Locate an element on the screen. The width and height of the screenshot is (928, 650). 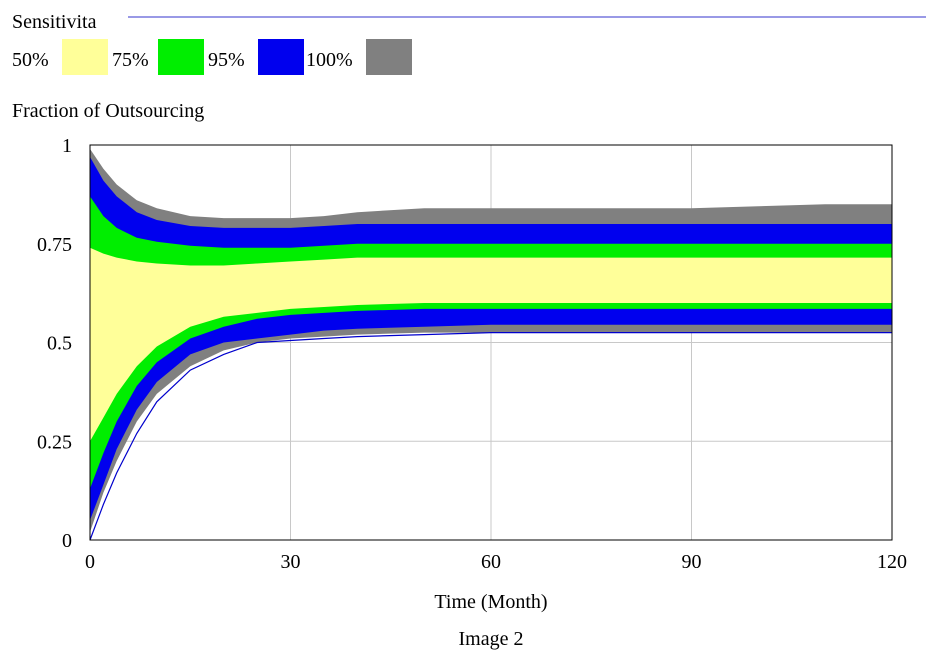
y-tick-label: 0 is located at coordinates (67, 541).